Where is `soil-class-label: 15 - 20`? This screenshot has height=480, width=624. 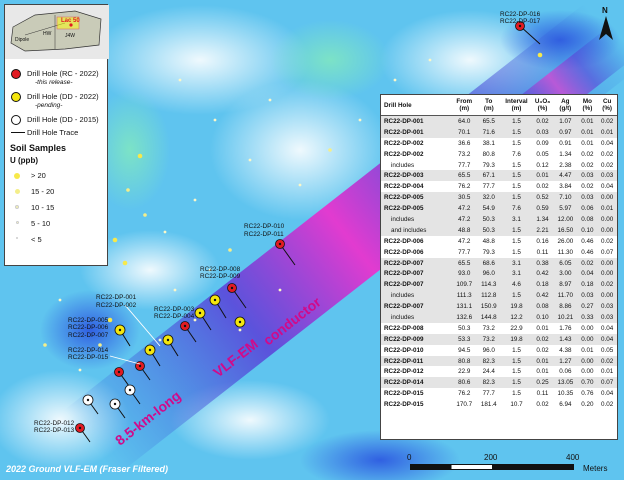 soil-class-label: 15 - 20 is located at coordinates (43, 191).